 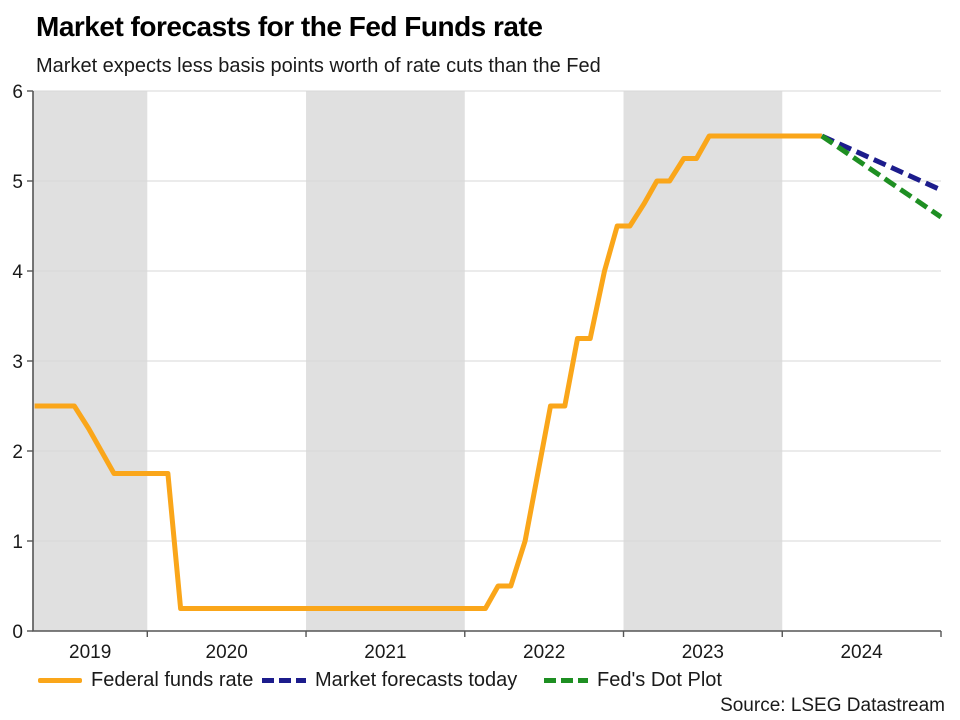 What do you see at coordinates (385, 652) in the screenshot?
I see `x-tick-label: 2021` at bounding box center [385, 652].